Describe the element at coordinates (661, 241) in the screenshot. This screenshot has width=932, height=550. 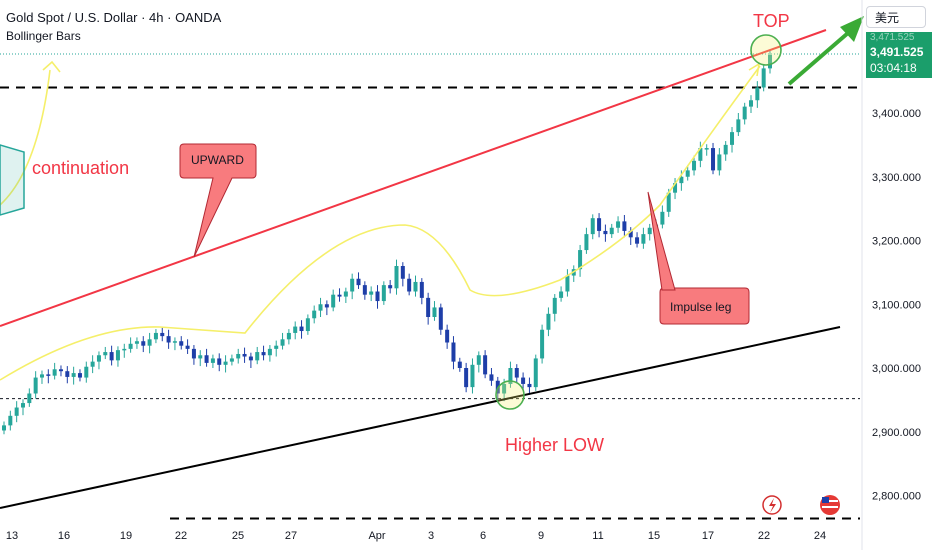
I see `impulse-callout-pointer` at that location.